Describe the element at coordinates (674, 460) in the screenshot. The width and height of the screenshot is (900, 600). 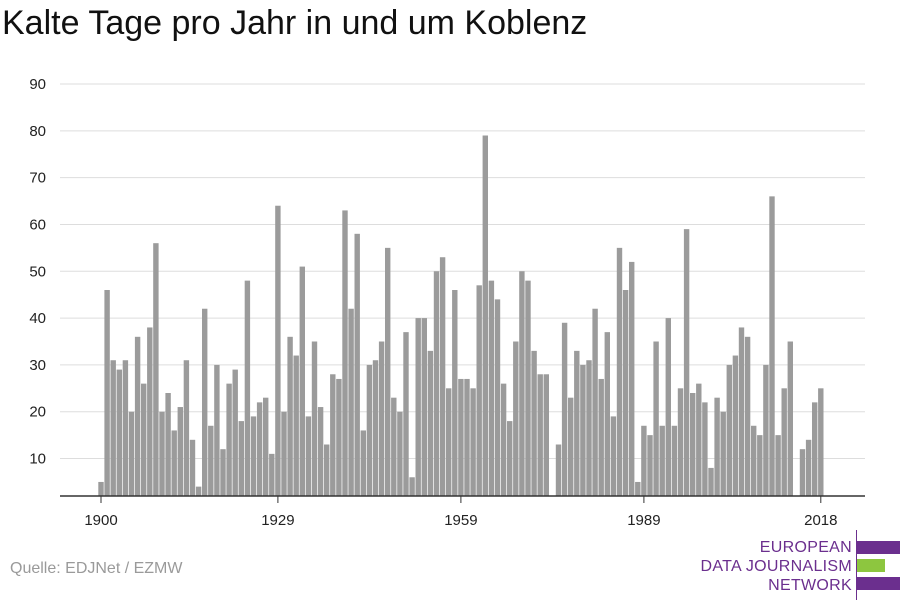
I see `bar-1994` at that location.